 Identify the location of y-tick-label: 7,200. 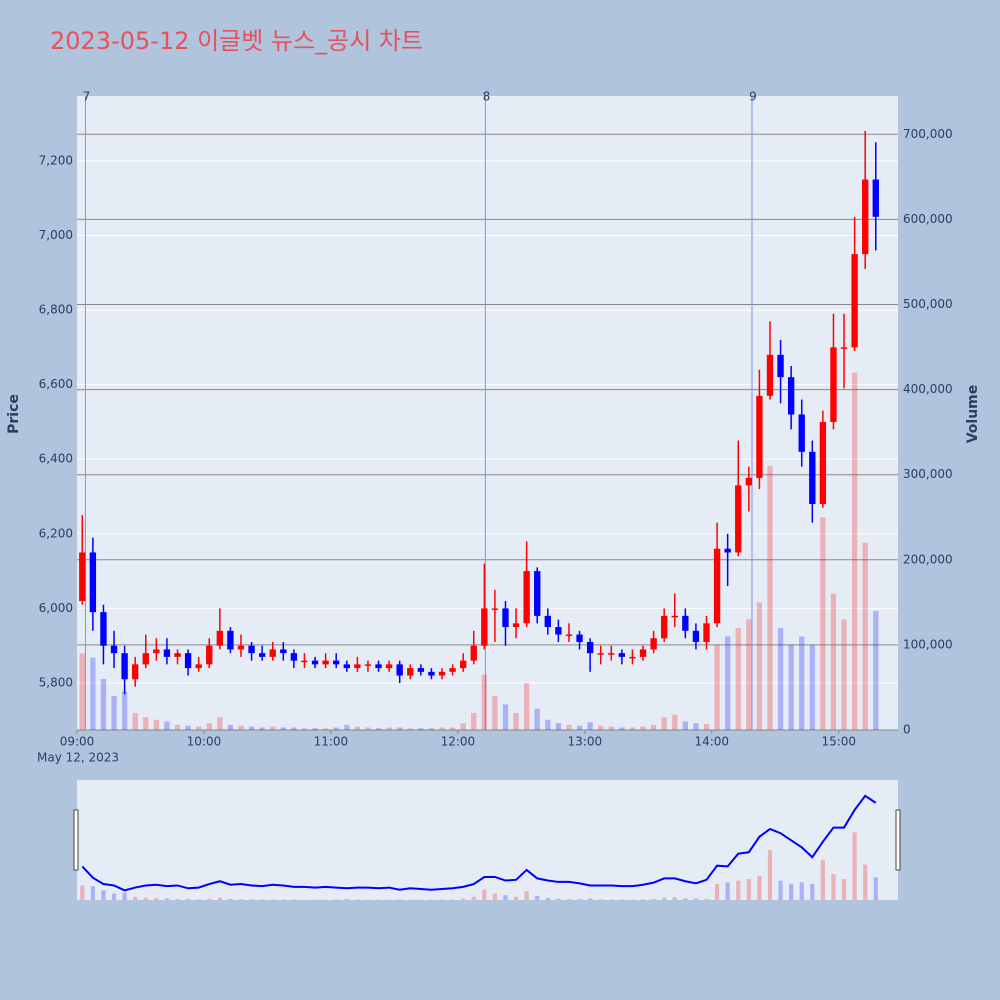
(56, 160).